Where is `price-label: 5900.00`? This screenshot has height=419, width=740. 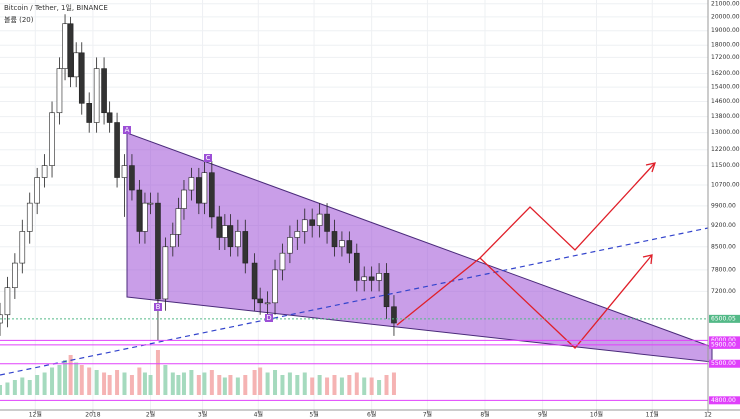 price-label: 5900.00 is located at coordinates (723, 344).